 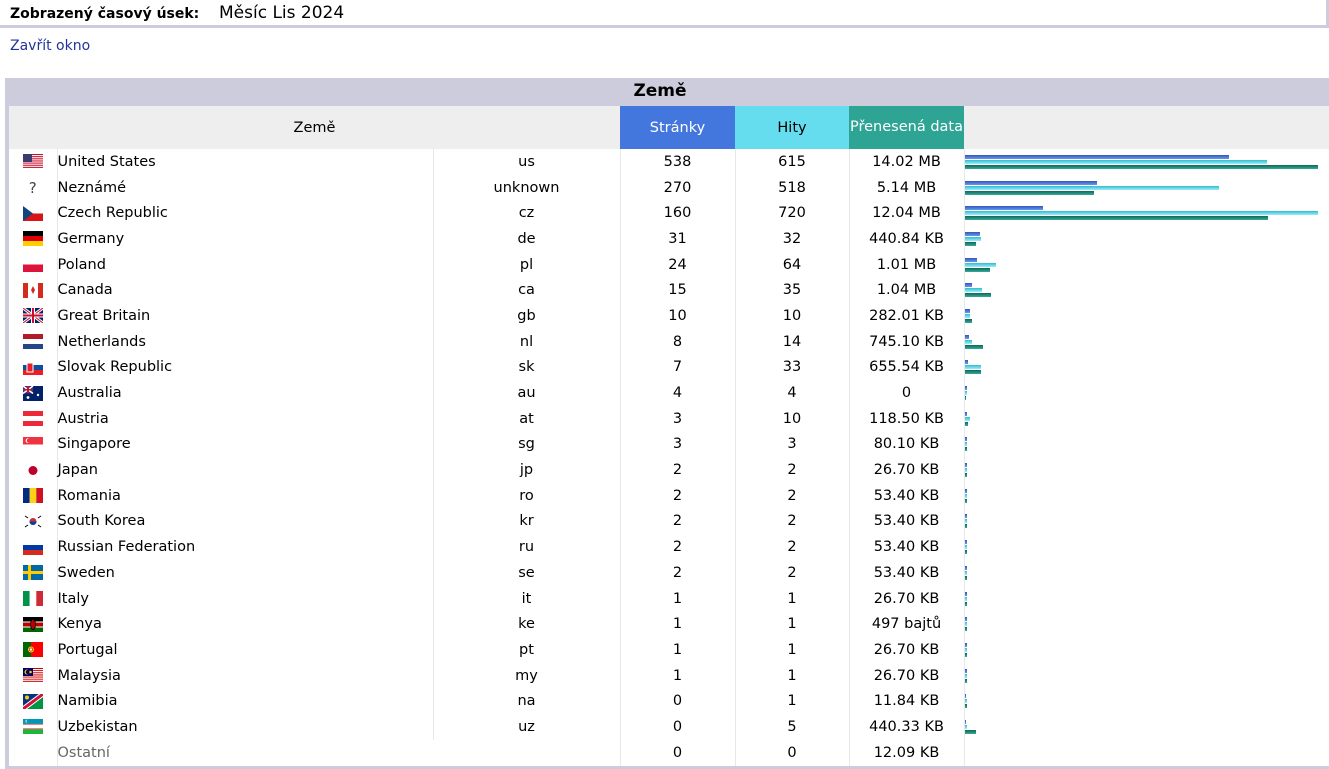 What do you see at coordinates (907, 624) in the screenshot?
I see `bandwidth-value: 497 bajtů` at bounding box center [907, 624].